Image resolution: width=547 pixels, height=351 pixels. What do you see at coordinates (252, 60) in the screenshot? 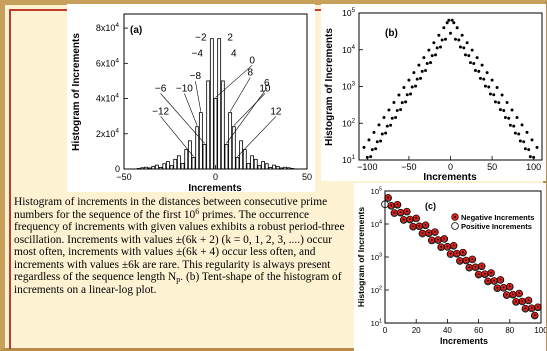
I see `chart-a-annotation: 0` at bounding box center [252, 60].